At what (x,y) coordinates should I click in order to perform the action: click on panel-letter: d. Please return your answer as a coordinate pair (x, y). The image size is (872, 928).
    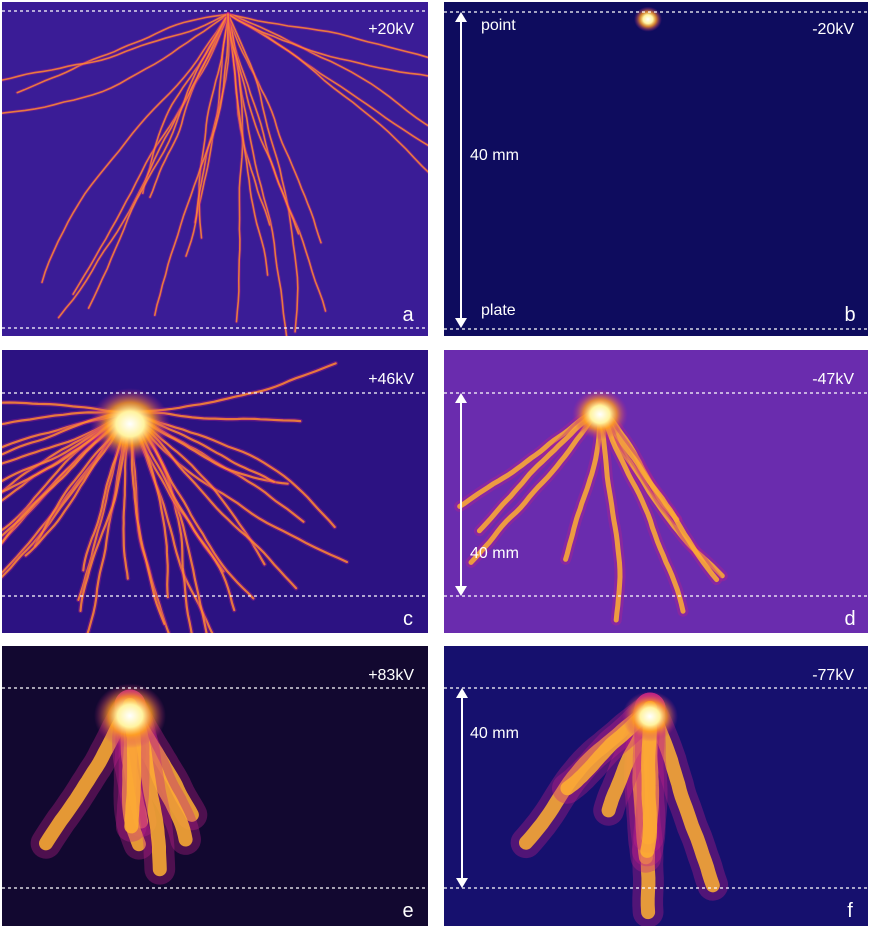
    Looking at the image, I should click on (849, 619).